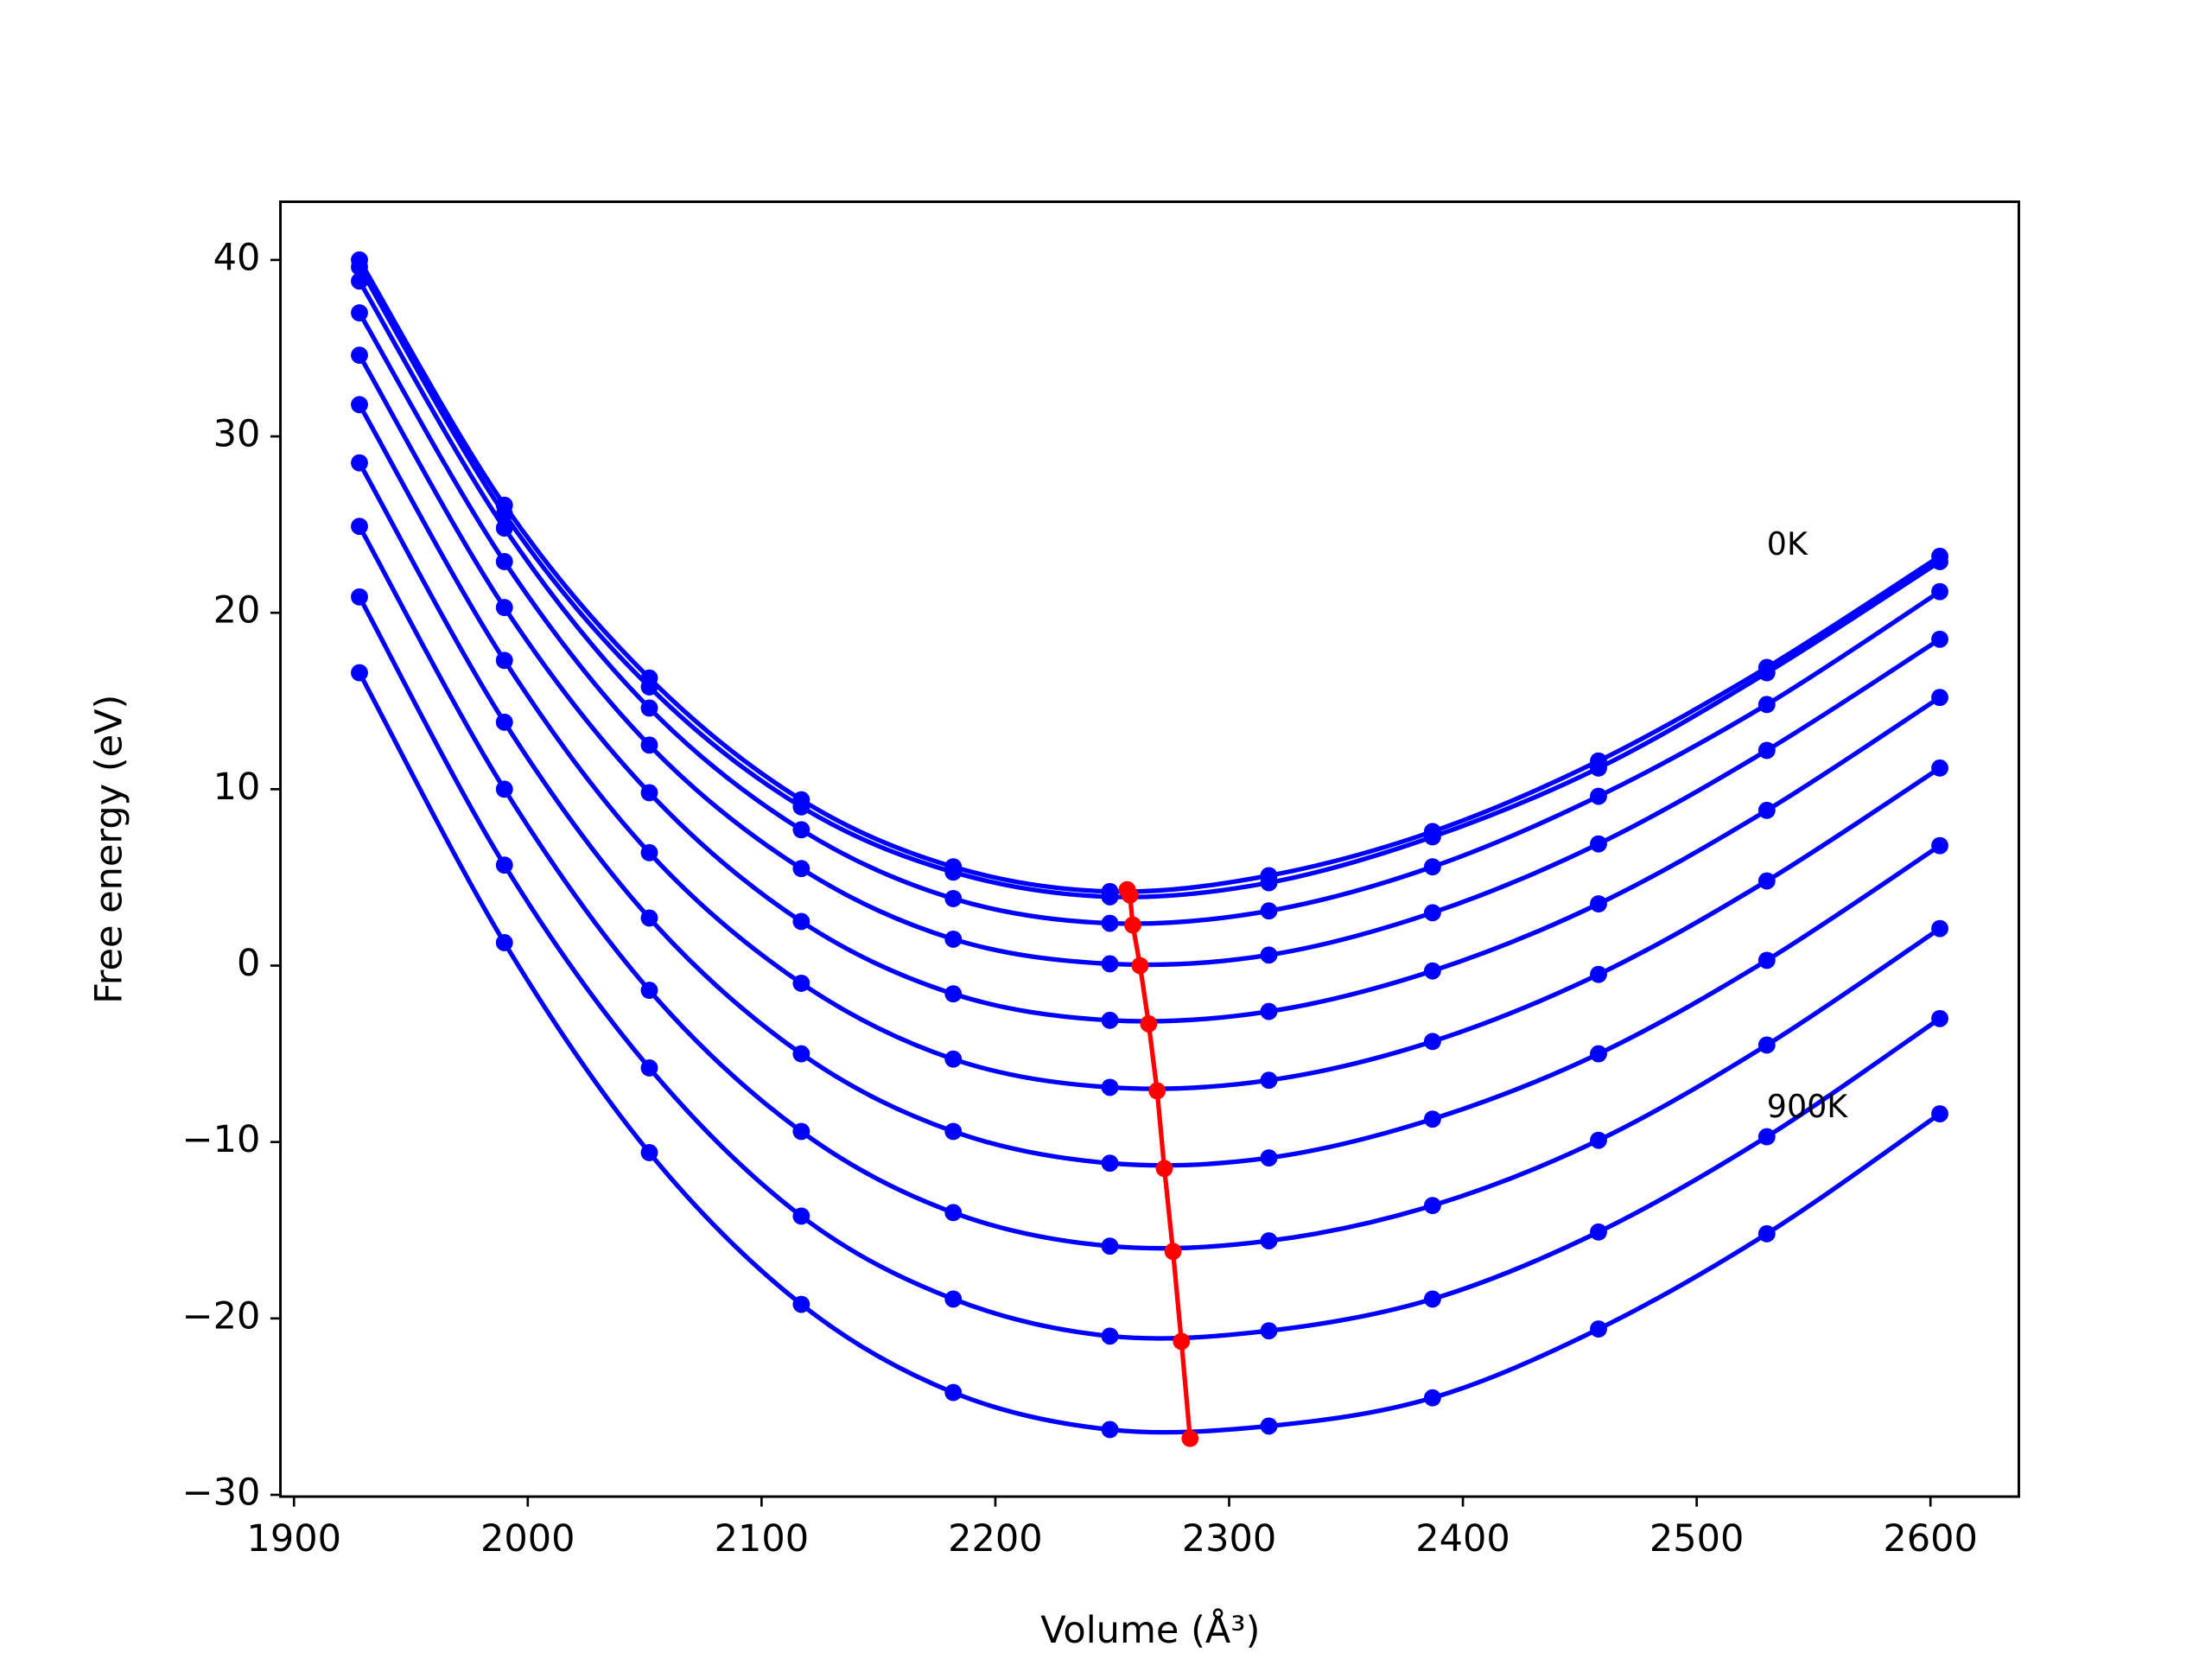 This screenshot has width=2212, height=1659. What do you see at coordinates (237, 434) in the screenshot?
I see `y-tick-label: 30` at bounding box center [237, 434].